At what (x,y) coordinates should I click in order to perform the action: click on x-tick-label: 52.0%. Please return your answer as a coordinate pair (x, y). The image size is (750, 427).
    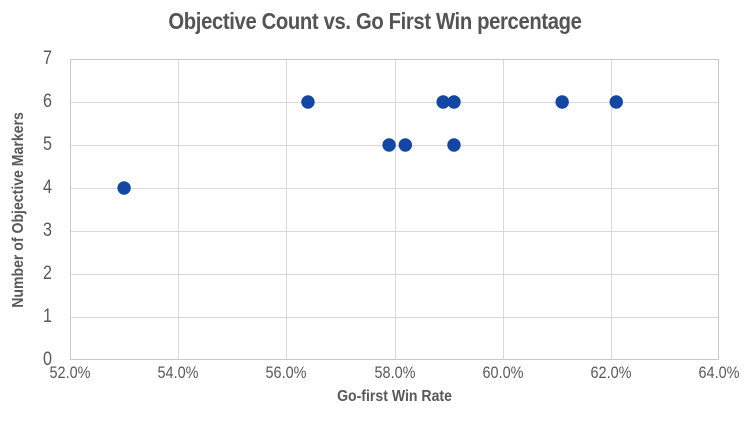
    Looking at the image, I should click on (70, 372).